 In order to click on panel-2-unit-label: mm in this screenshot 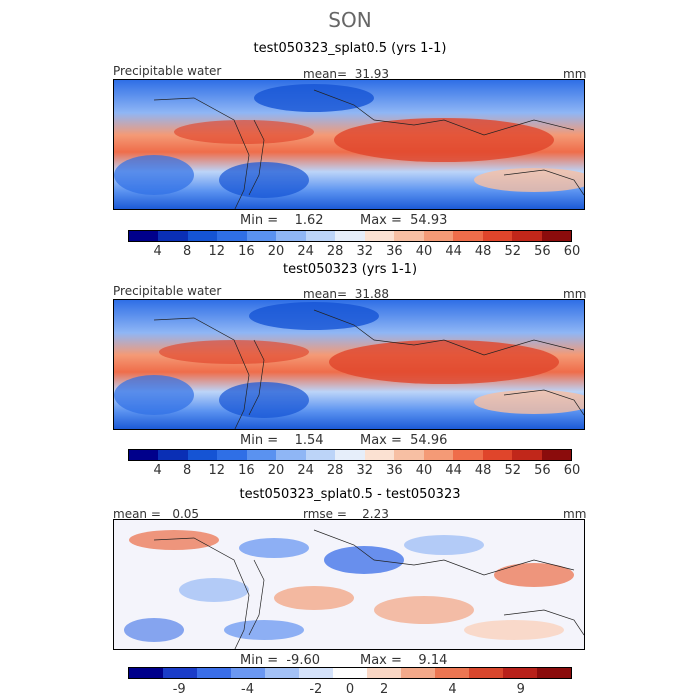, I will do `click(575, 294)`.